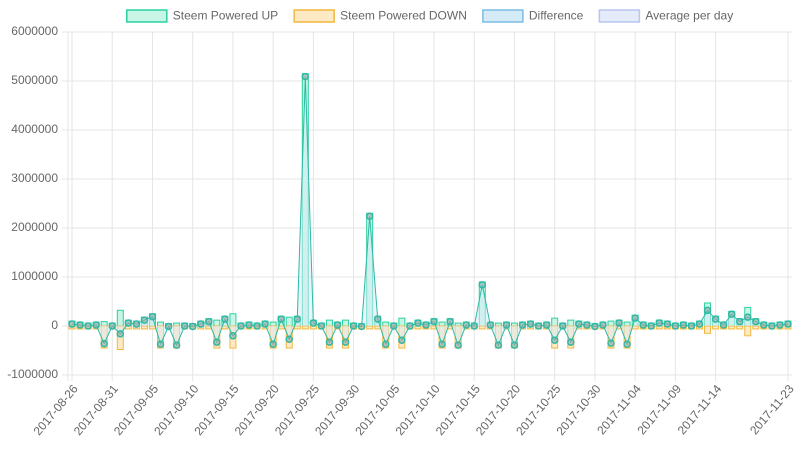 Image resolution: width=800 pixels, height=450 pixels. What do you see at coordinates (403, 16) in the screenshot?
I see `legend-label: Steem Powered DOWN` at bounding box center [403, 16].